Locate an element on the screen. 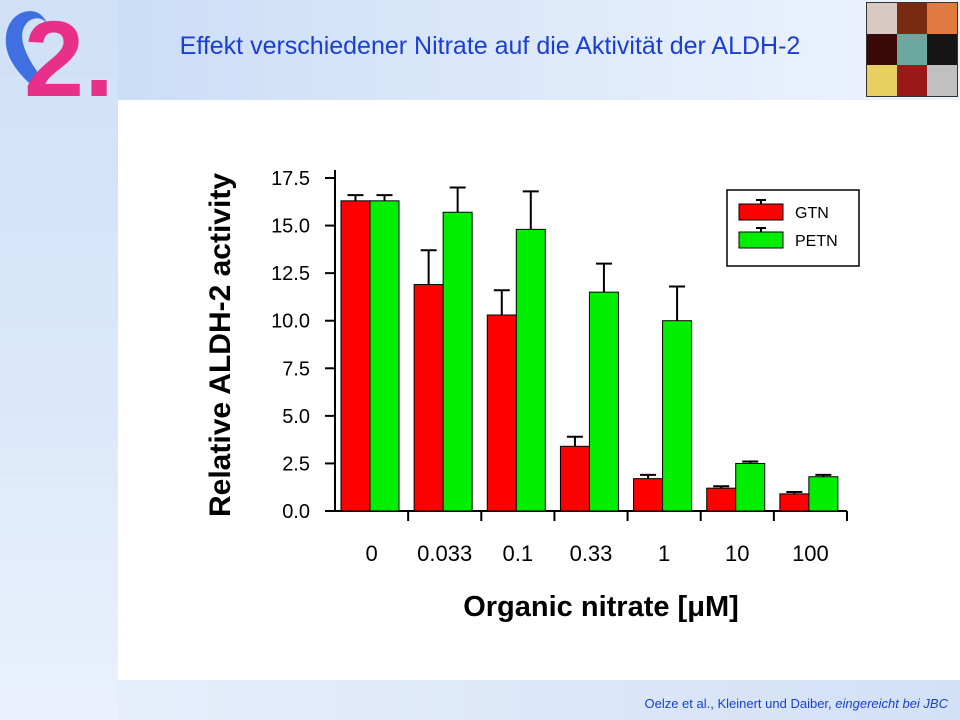 Image resolution: width=960 pixels, height=720 pixels. x-tick-label: 10 is located at coordinates (737, 553).